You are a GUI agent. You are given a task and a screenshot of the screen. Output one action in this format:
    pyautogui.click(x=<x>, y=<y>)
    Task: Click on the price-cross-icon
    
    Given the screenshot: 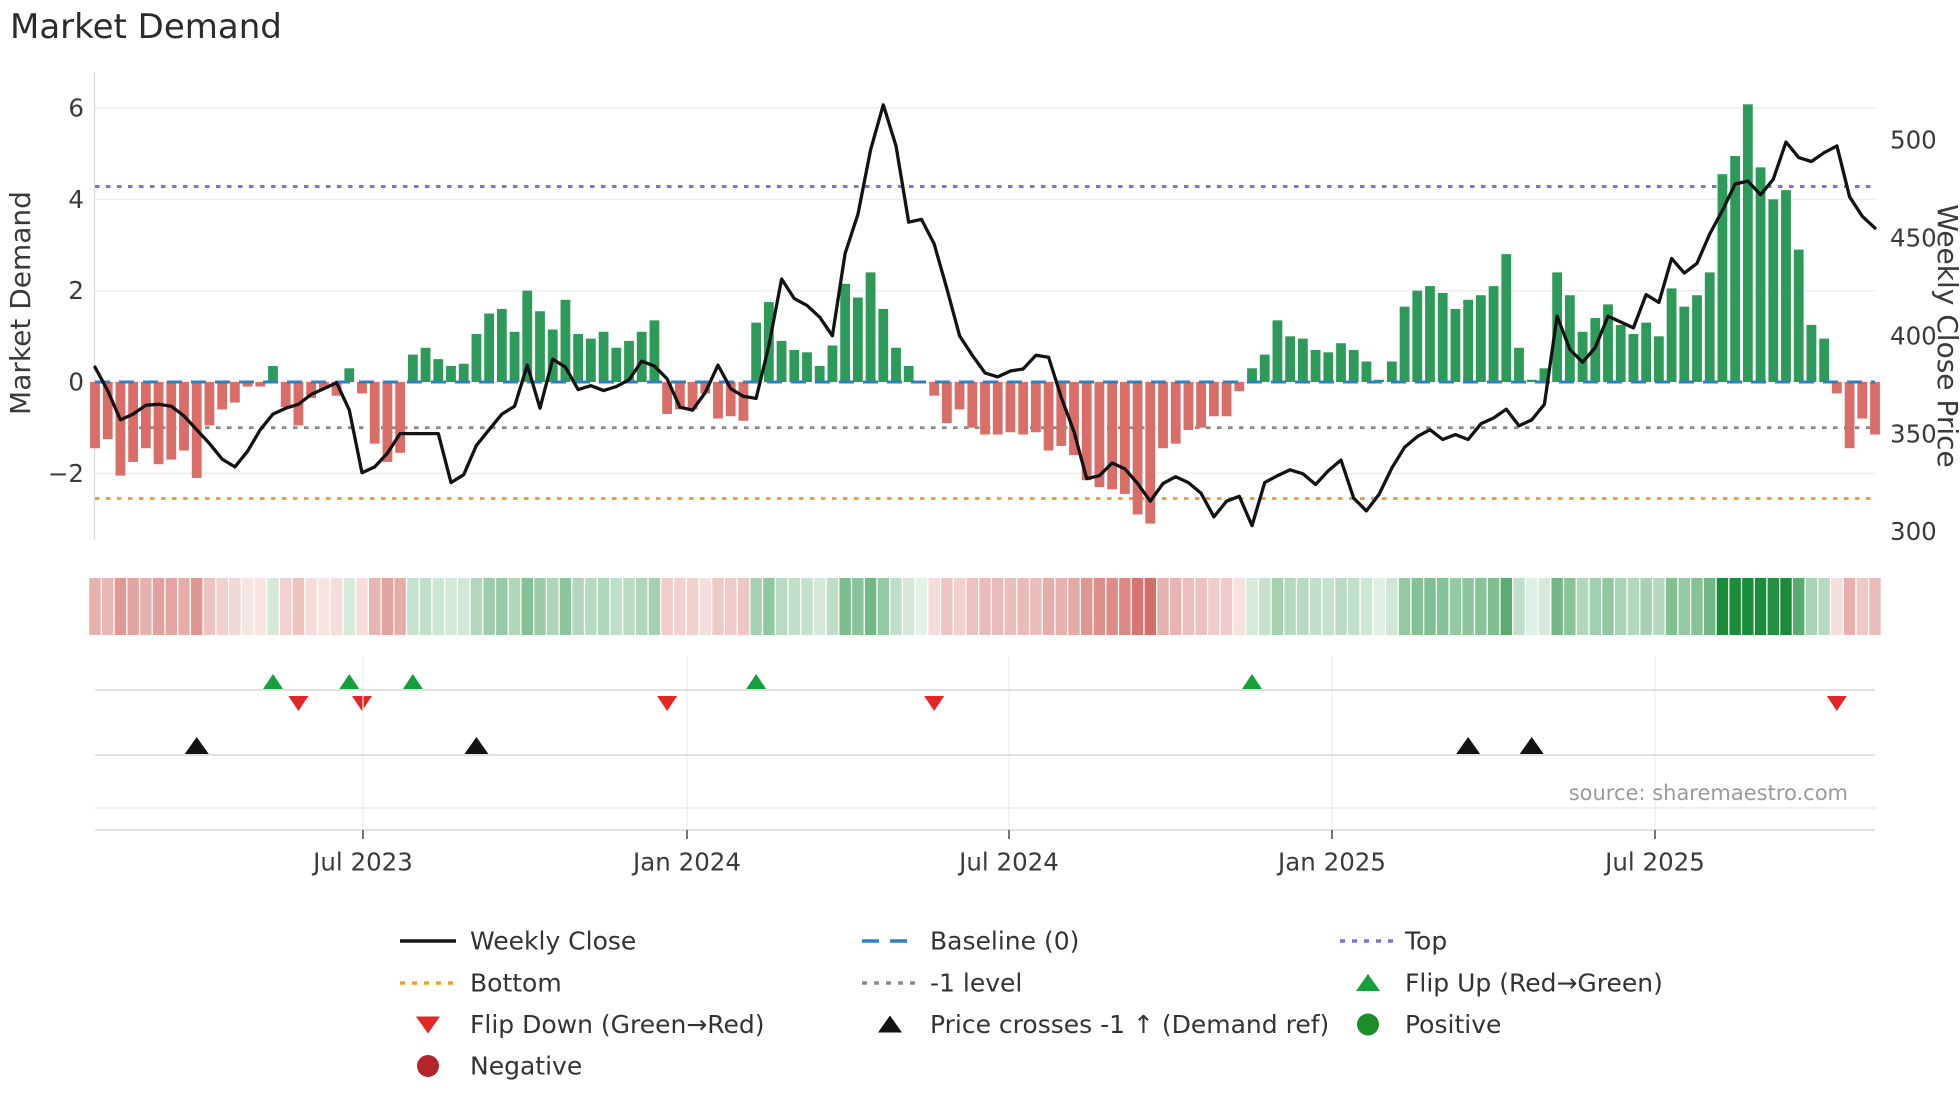 What is the action you would take?
    pyautogui.click(x=196, y=745)
    